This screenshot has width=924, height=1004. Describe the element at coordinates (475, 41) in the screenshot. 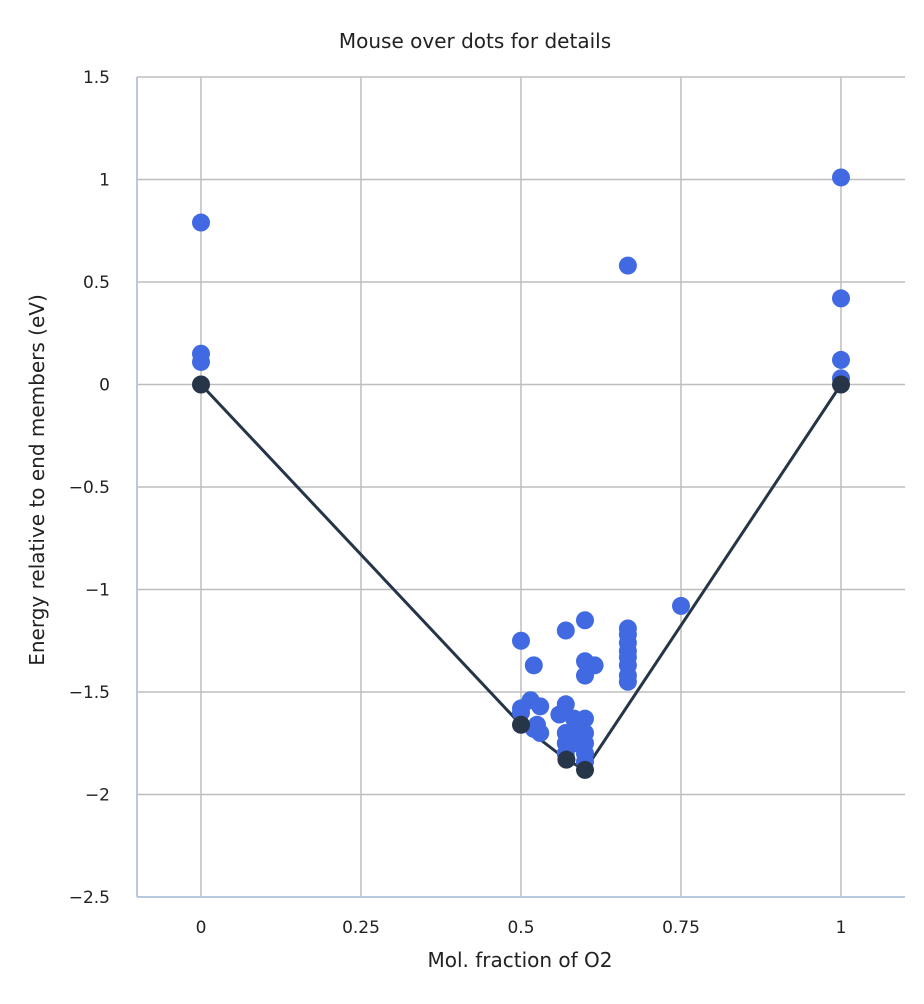

I see `chart-title: Mouse over dots for details` at that location.